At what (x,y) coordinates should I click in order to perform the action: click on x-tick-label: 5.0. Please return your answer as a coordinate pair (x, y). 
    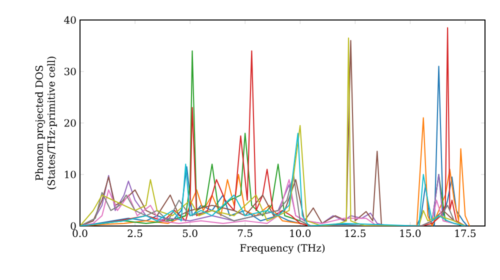
    Looking at the image, I should click on (190, 234).